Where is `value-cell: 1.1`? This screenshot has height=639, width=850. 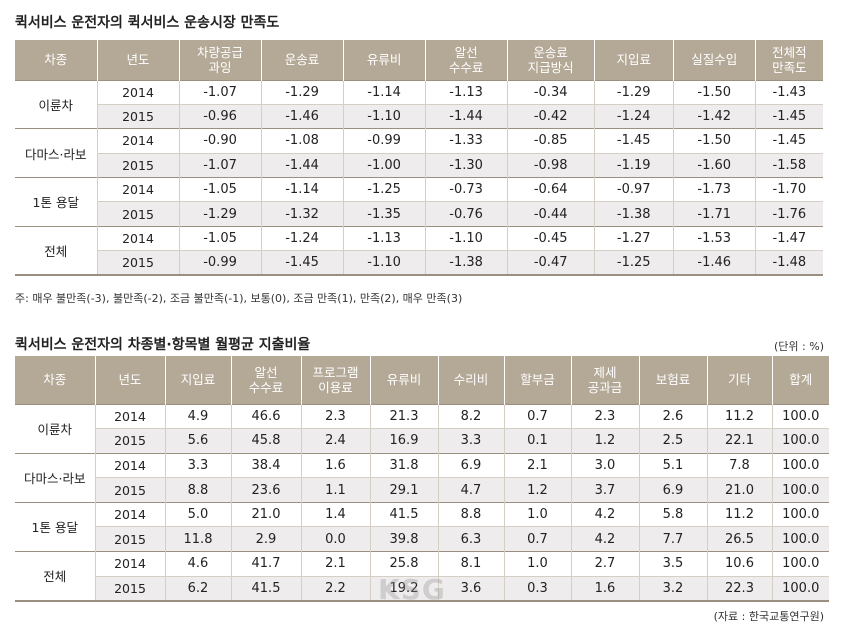
value-cell: 1.1 is located at coordinates (335, 490).